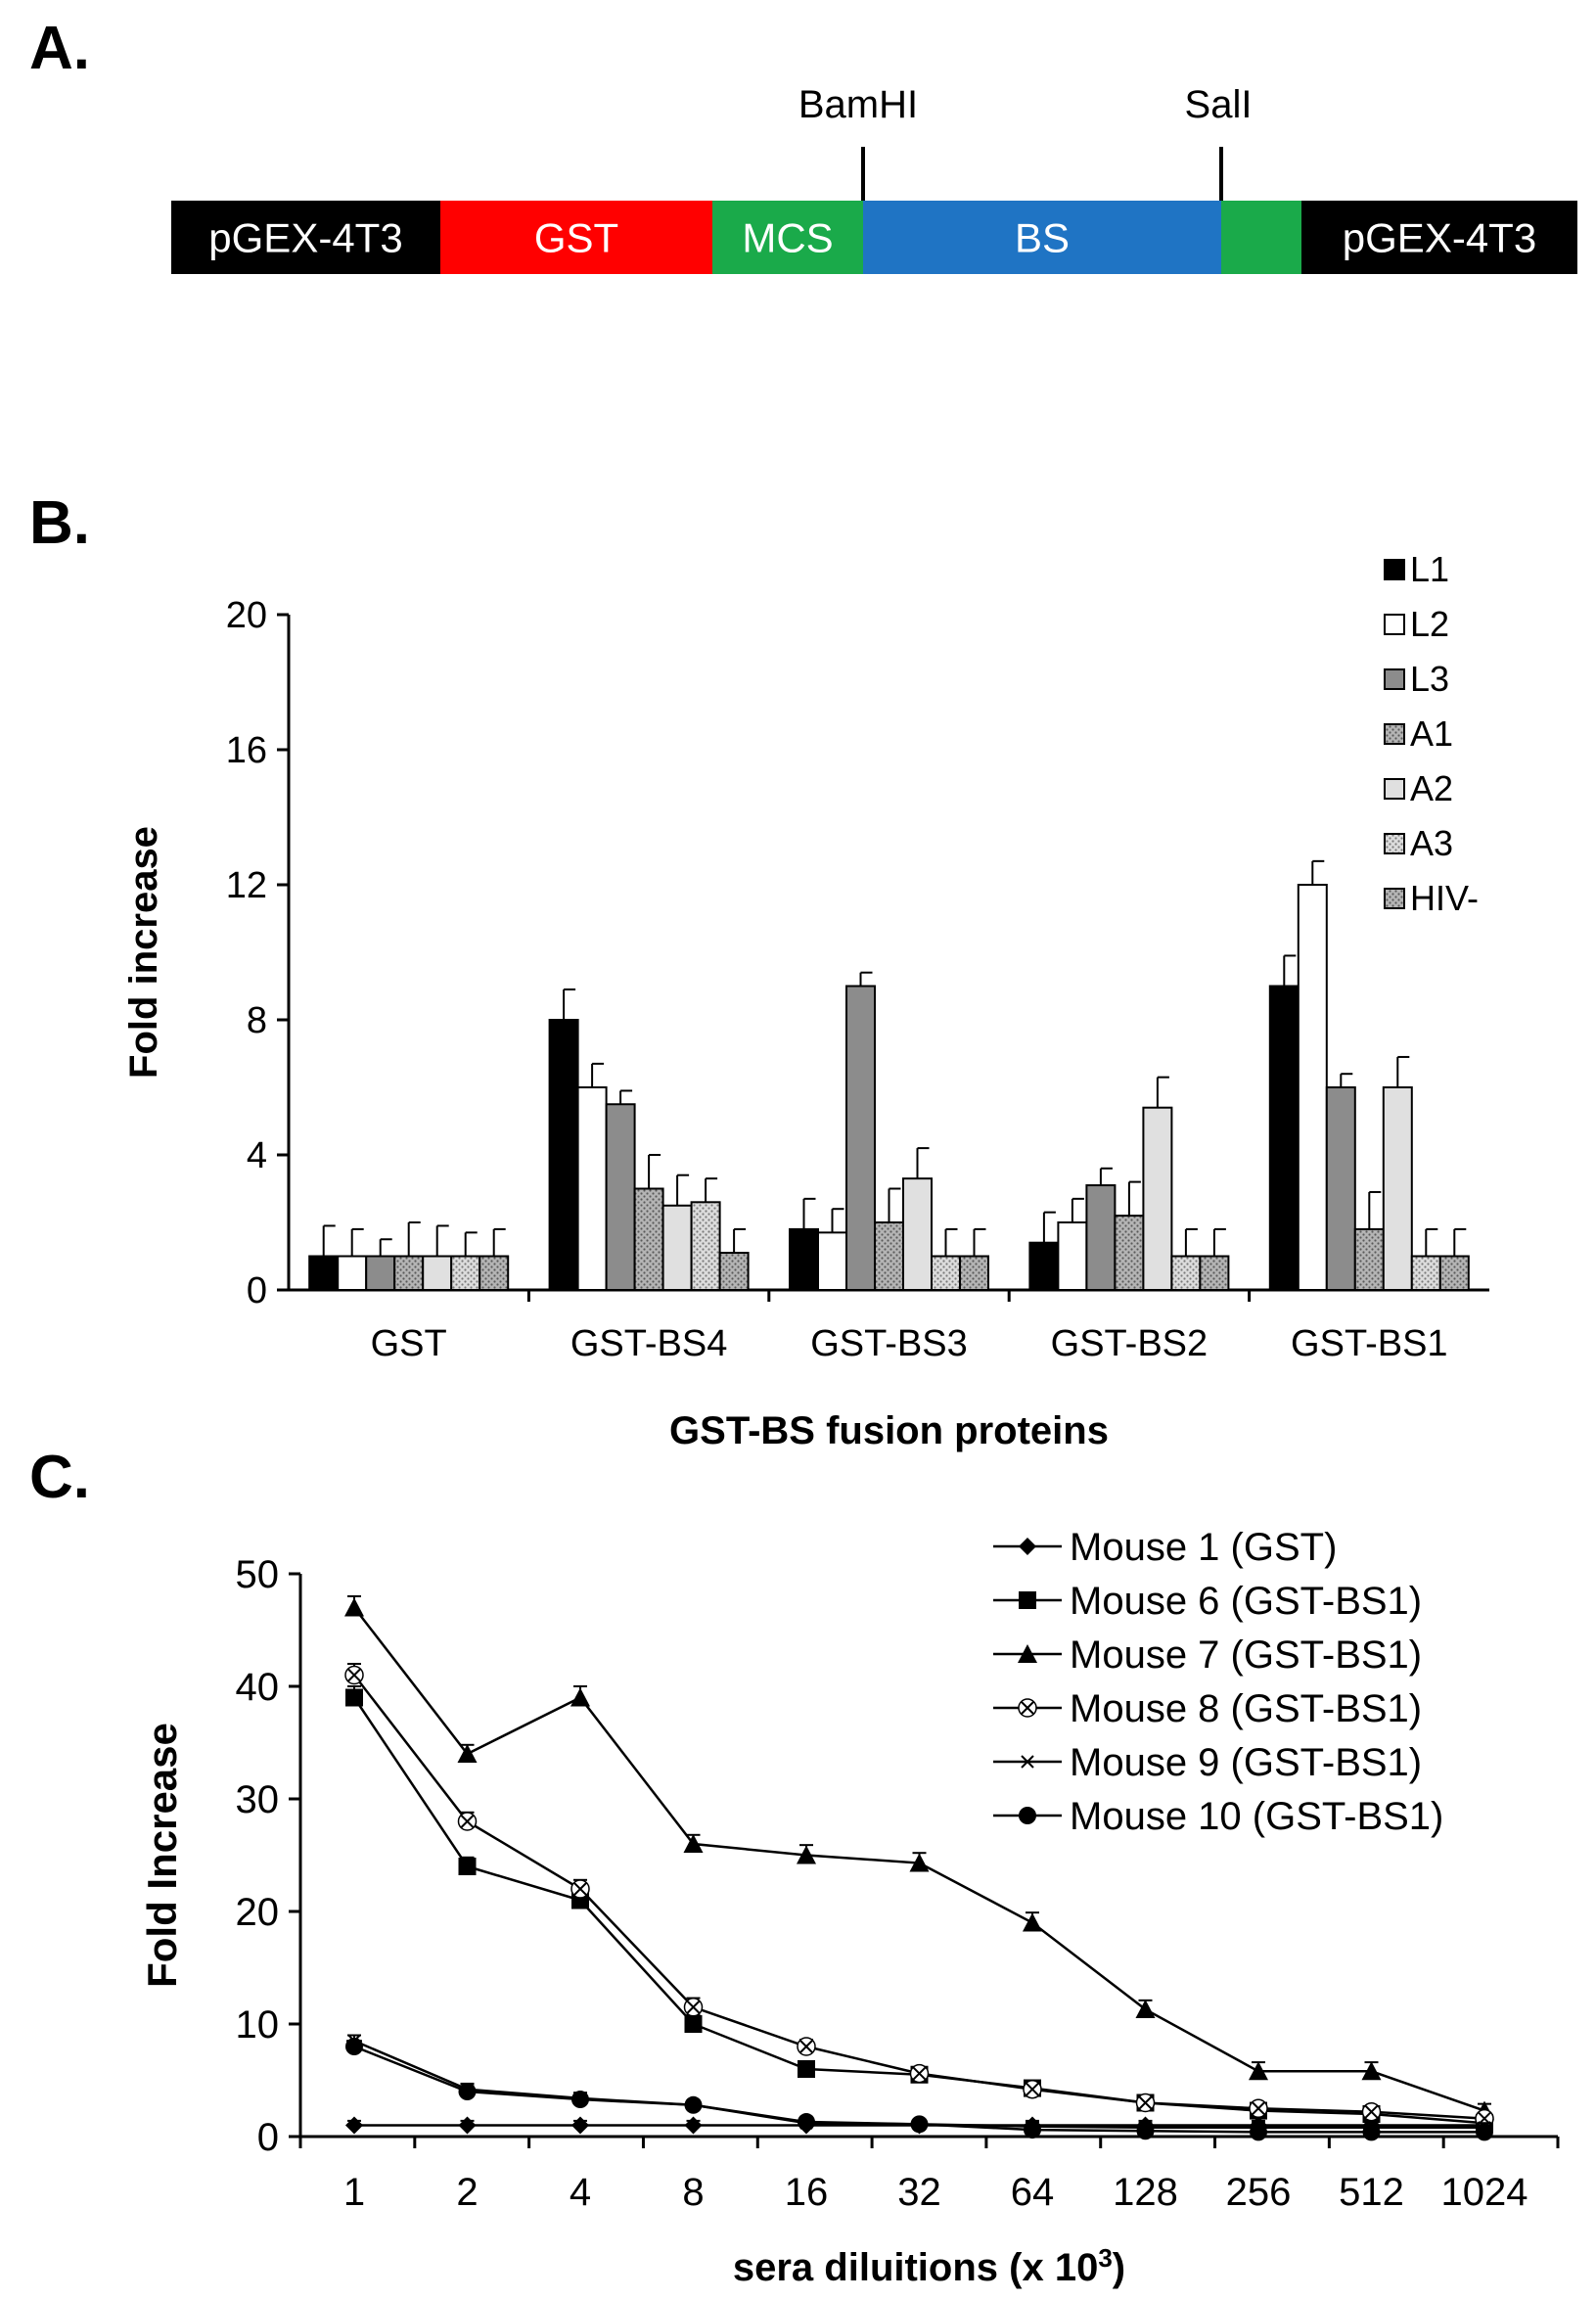  What do you see at coordinates (1429, 624) in the screenshot?
I see `legend-label: L2` at bounding box center [1429, 624].